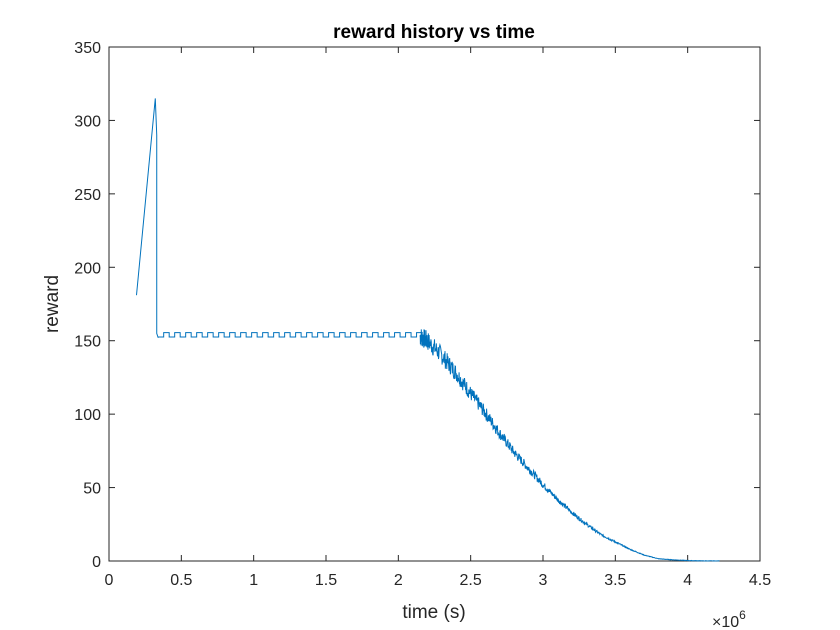 The height and width of the screenshot is (630, 840). Describe the element at coordinates (253, 580) in the screenshot. I see `x-tick-label: 1` at that location.